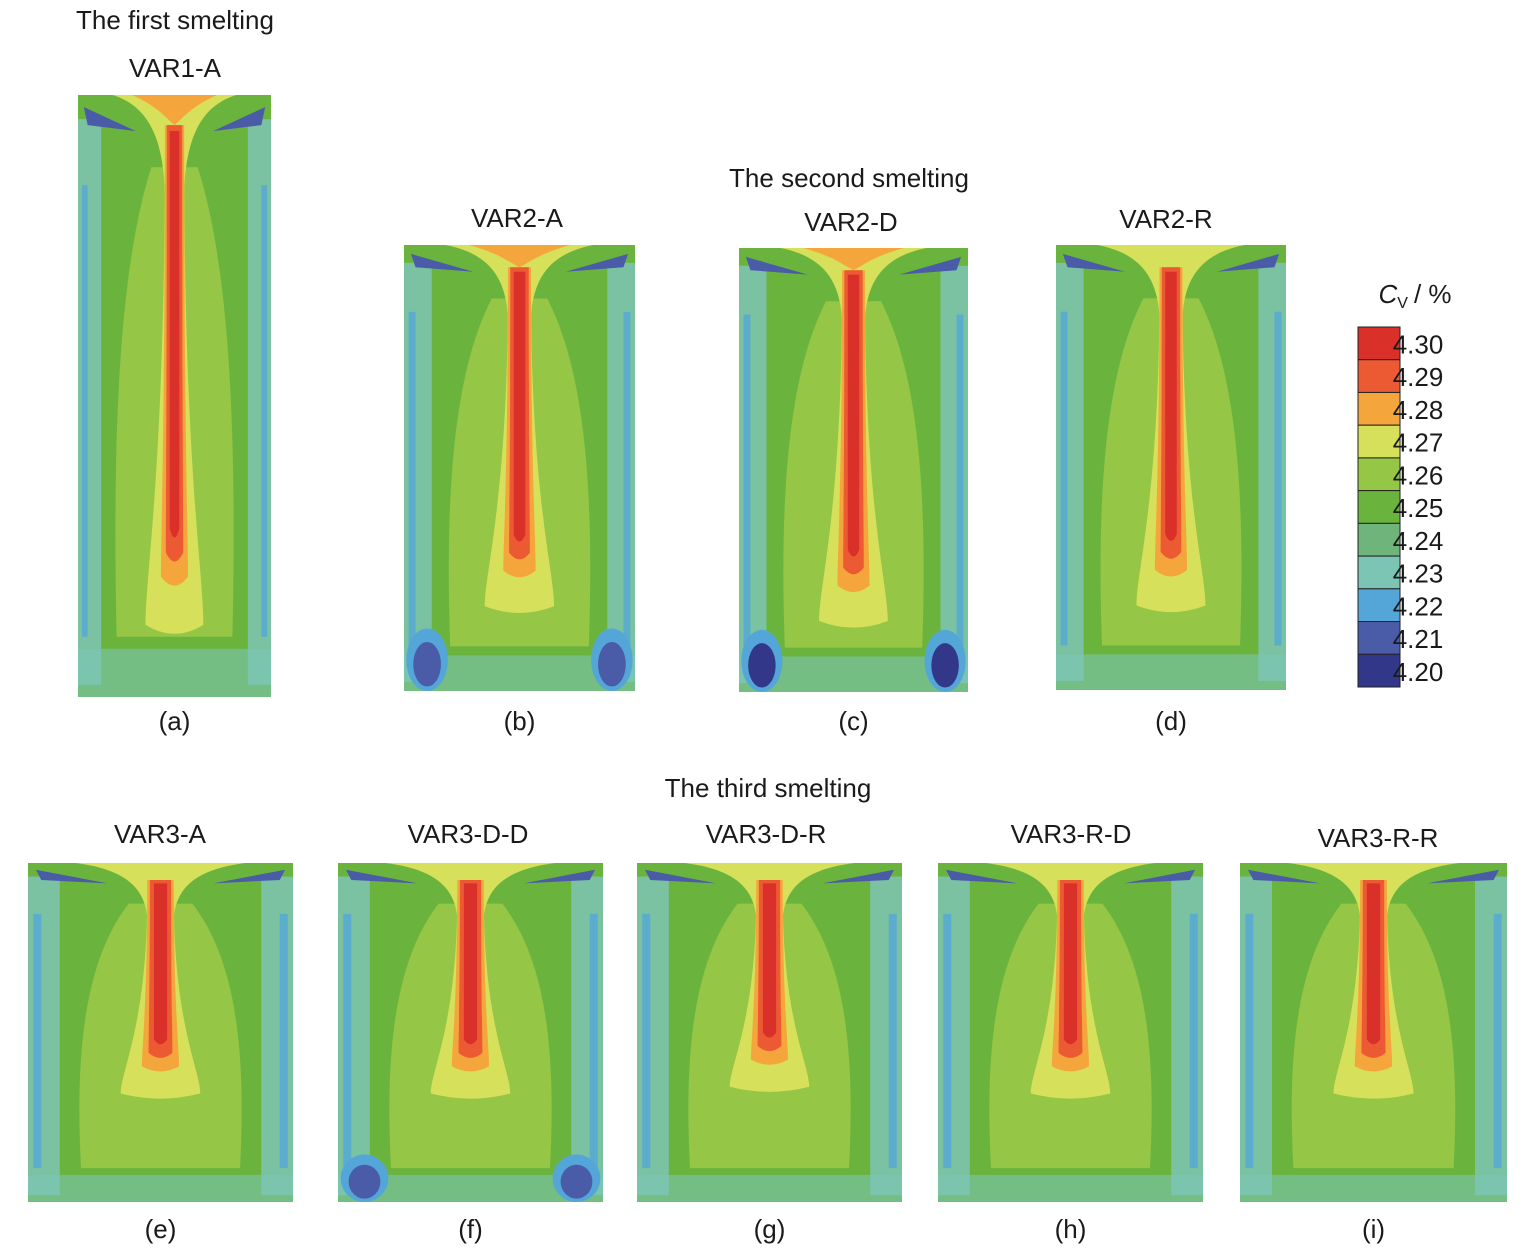 The image size is (1535, 1258). Describe the element at coordinates (1373, 1229) in the screenshot. I see `panel-label: (i)` at that location.